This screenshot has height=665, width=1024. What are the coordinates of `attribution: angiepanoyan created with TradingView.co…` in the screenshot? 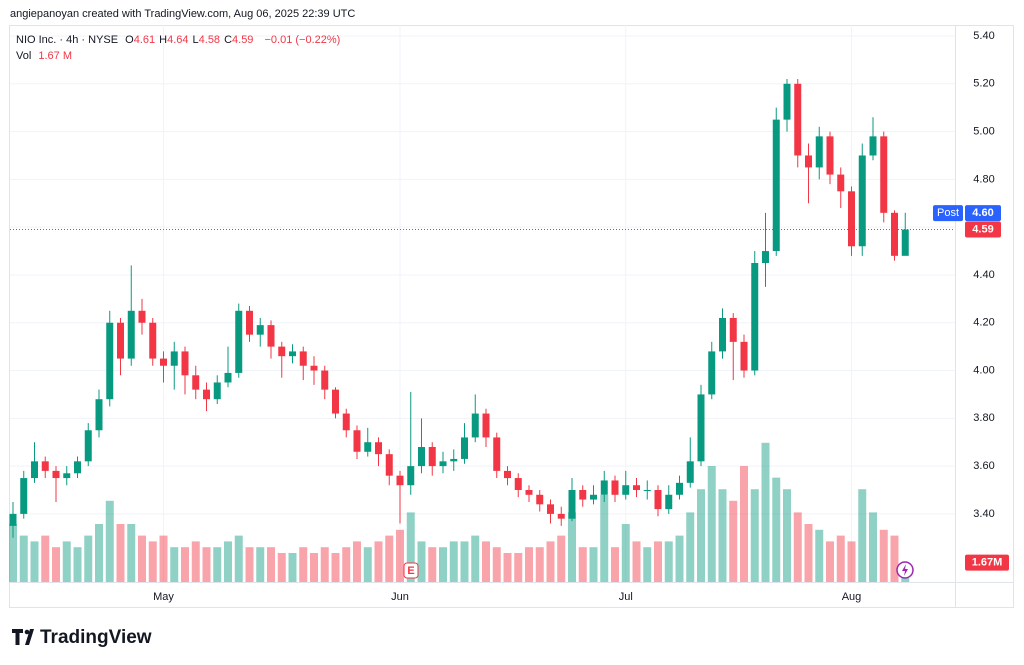 It's located at (182, 14).